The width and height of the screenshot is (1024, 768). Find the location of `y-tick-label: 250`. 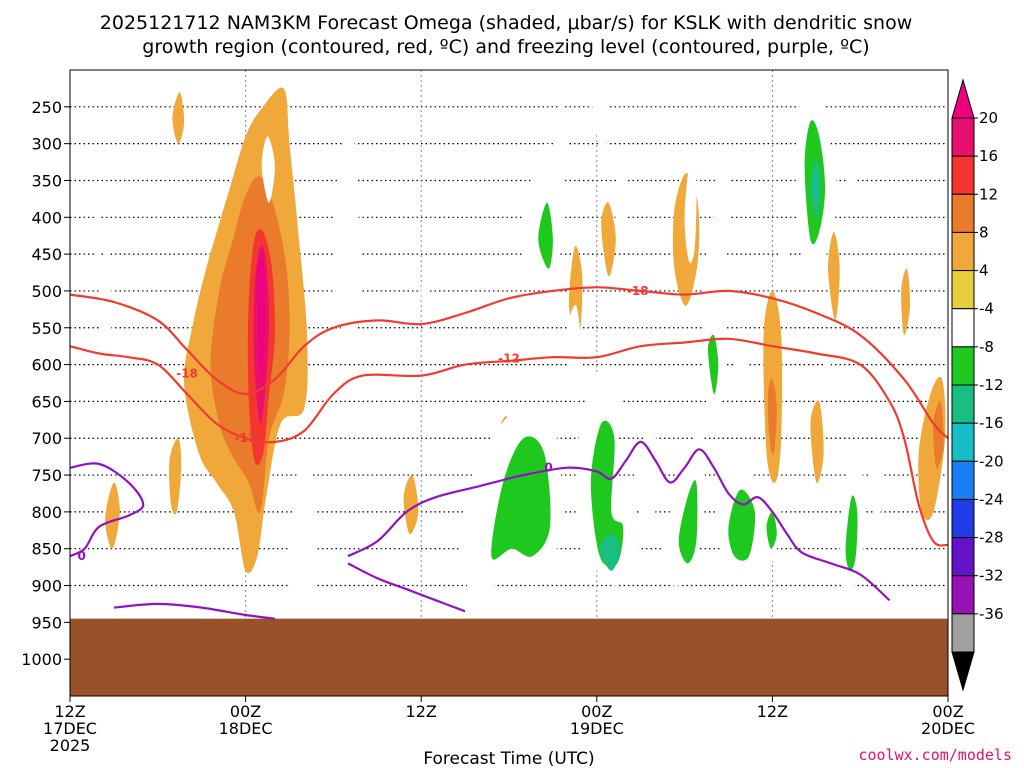

y-tick-label: 250 is located at coordinates (46, 107).